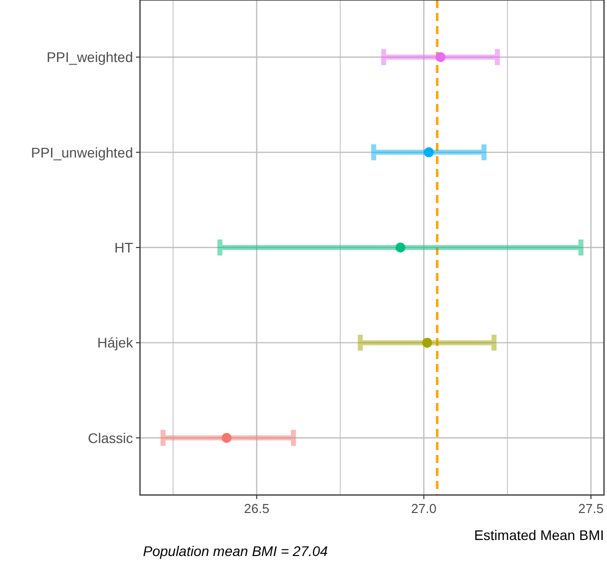 The width and height of the screenshot is (607, 567). I want to click on y-tick-label: PPI_weighted, so click(89, 57).